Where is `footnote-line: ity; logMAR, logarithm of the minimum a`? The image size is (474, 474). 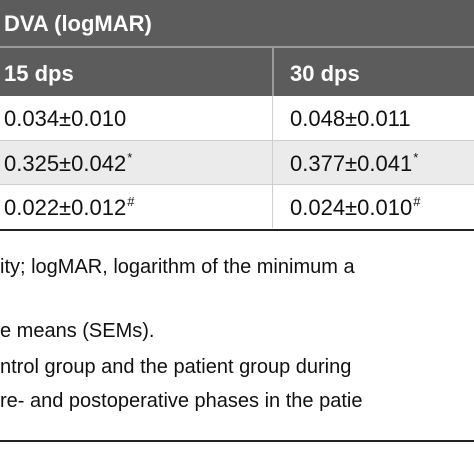 footnote-line: ity; logMAR, logarithm of the minimum a is located at coordinates (177, 267).